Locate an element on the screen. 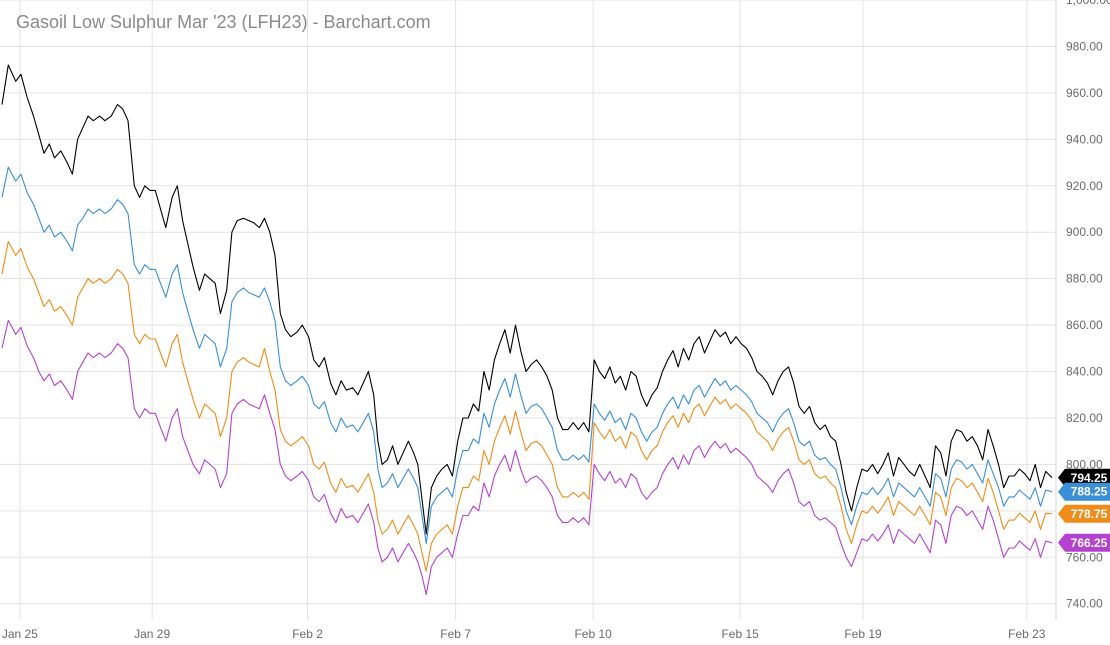  x-tick-label: Jan 29 is located at coordinates (152, 634).